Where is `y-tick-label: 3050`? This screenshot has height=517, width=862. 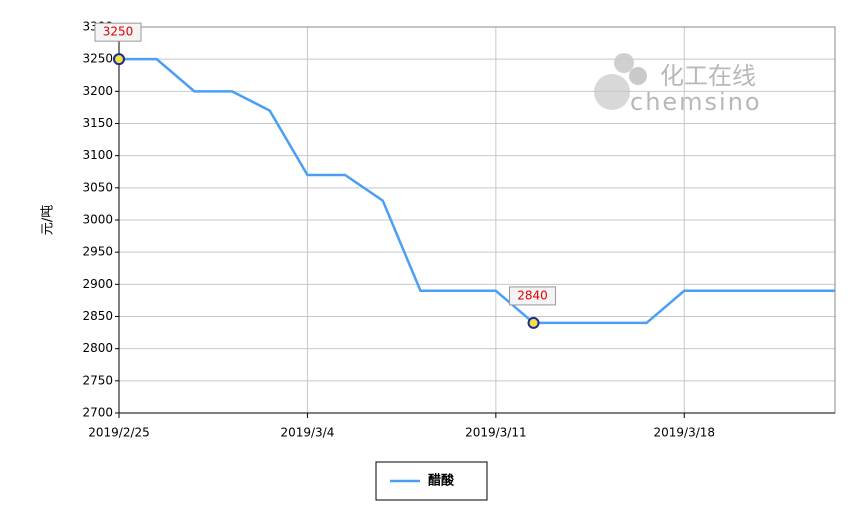
y-tick-label: 3050 is located at coordinates (97, 187).